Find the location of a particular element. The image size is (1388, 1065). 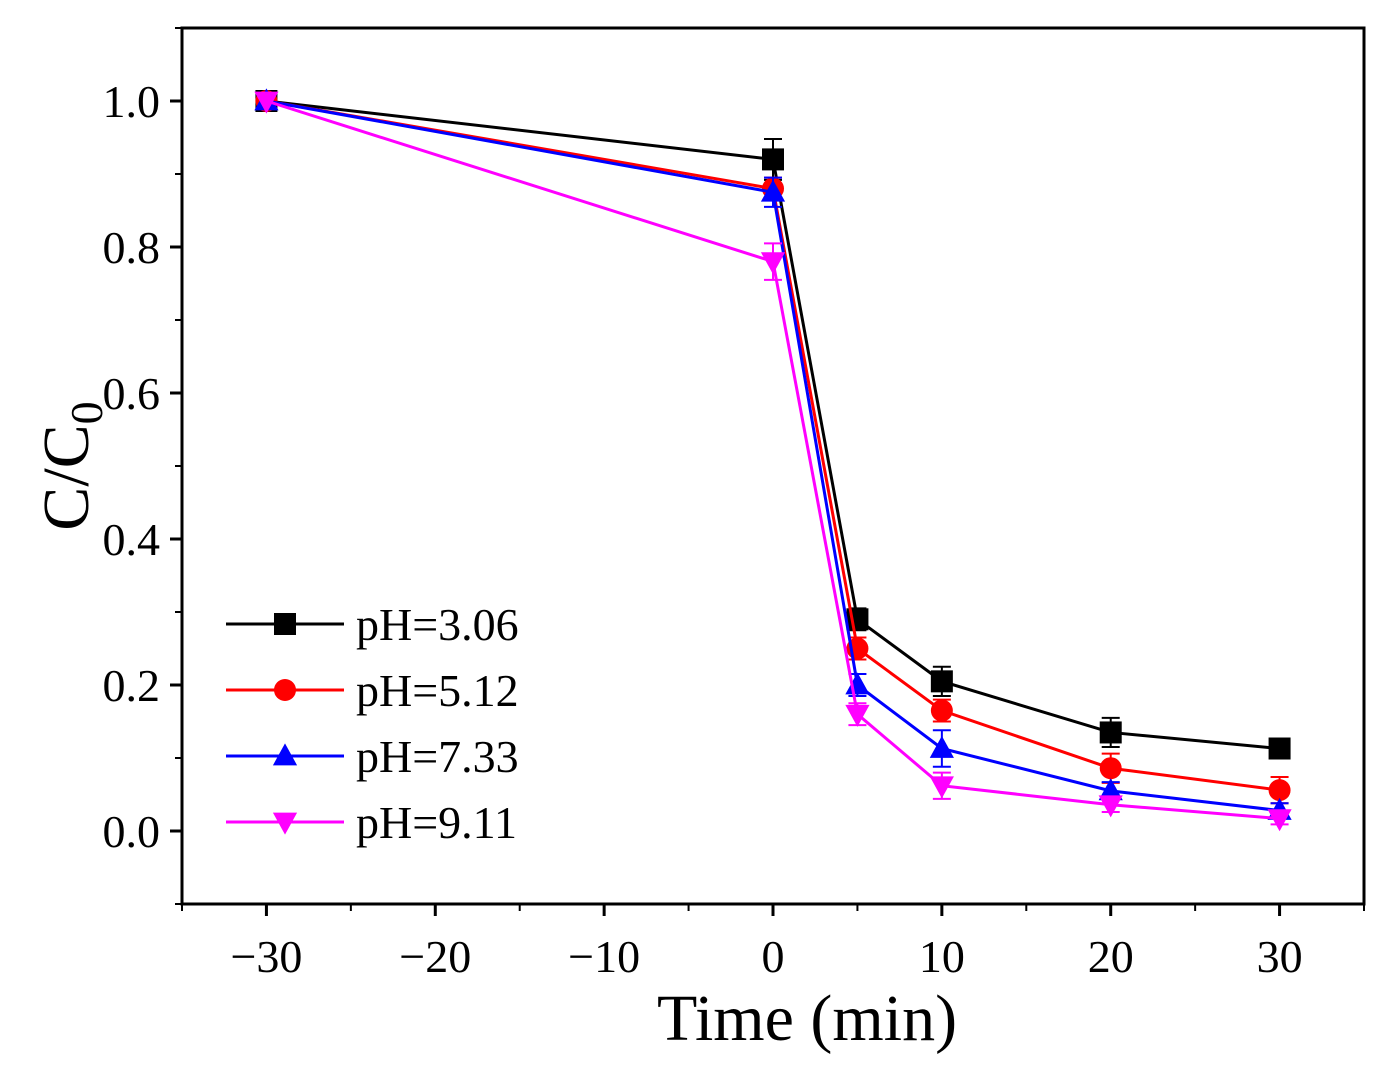

svg-text: C/C0 is located at coordinates (71, 465).